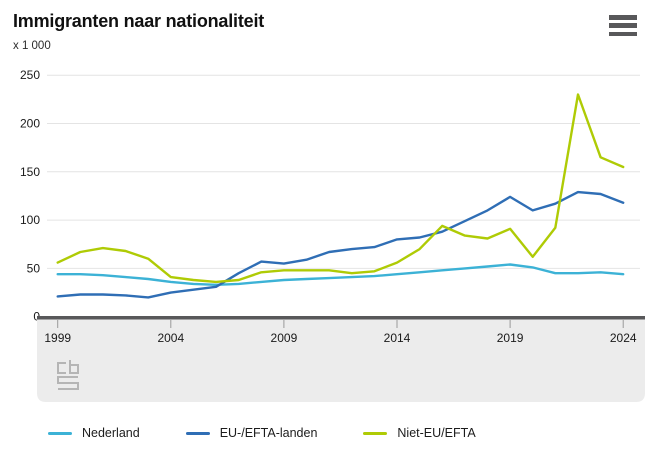 This screenshot has height=453, width=647. I want to click on legend-item-niet-eu-efta: Niet-EU/EFTA, so click(419, 433).